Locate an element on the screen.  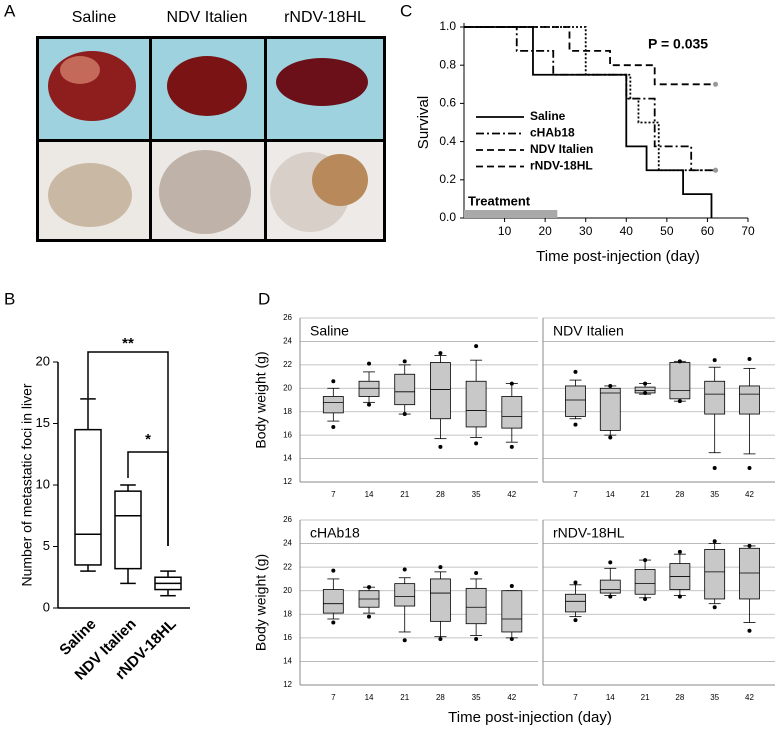
x-tick-label: 30 is located at coordinates (586, 231).